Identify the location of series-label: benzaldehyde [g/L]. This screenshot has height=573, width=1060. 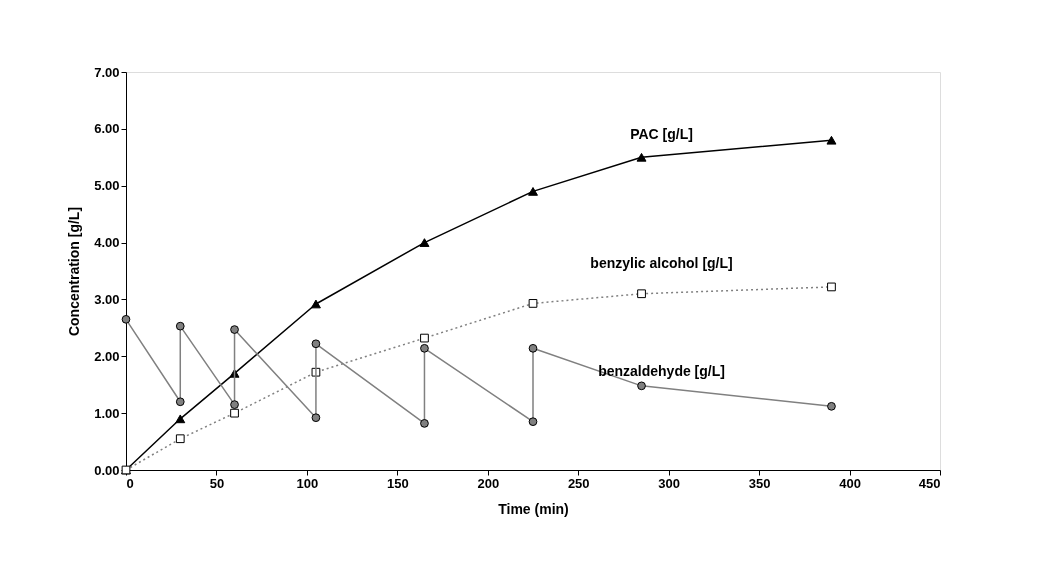
(661, 370).